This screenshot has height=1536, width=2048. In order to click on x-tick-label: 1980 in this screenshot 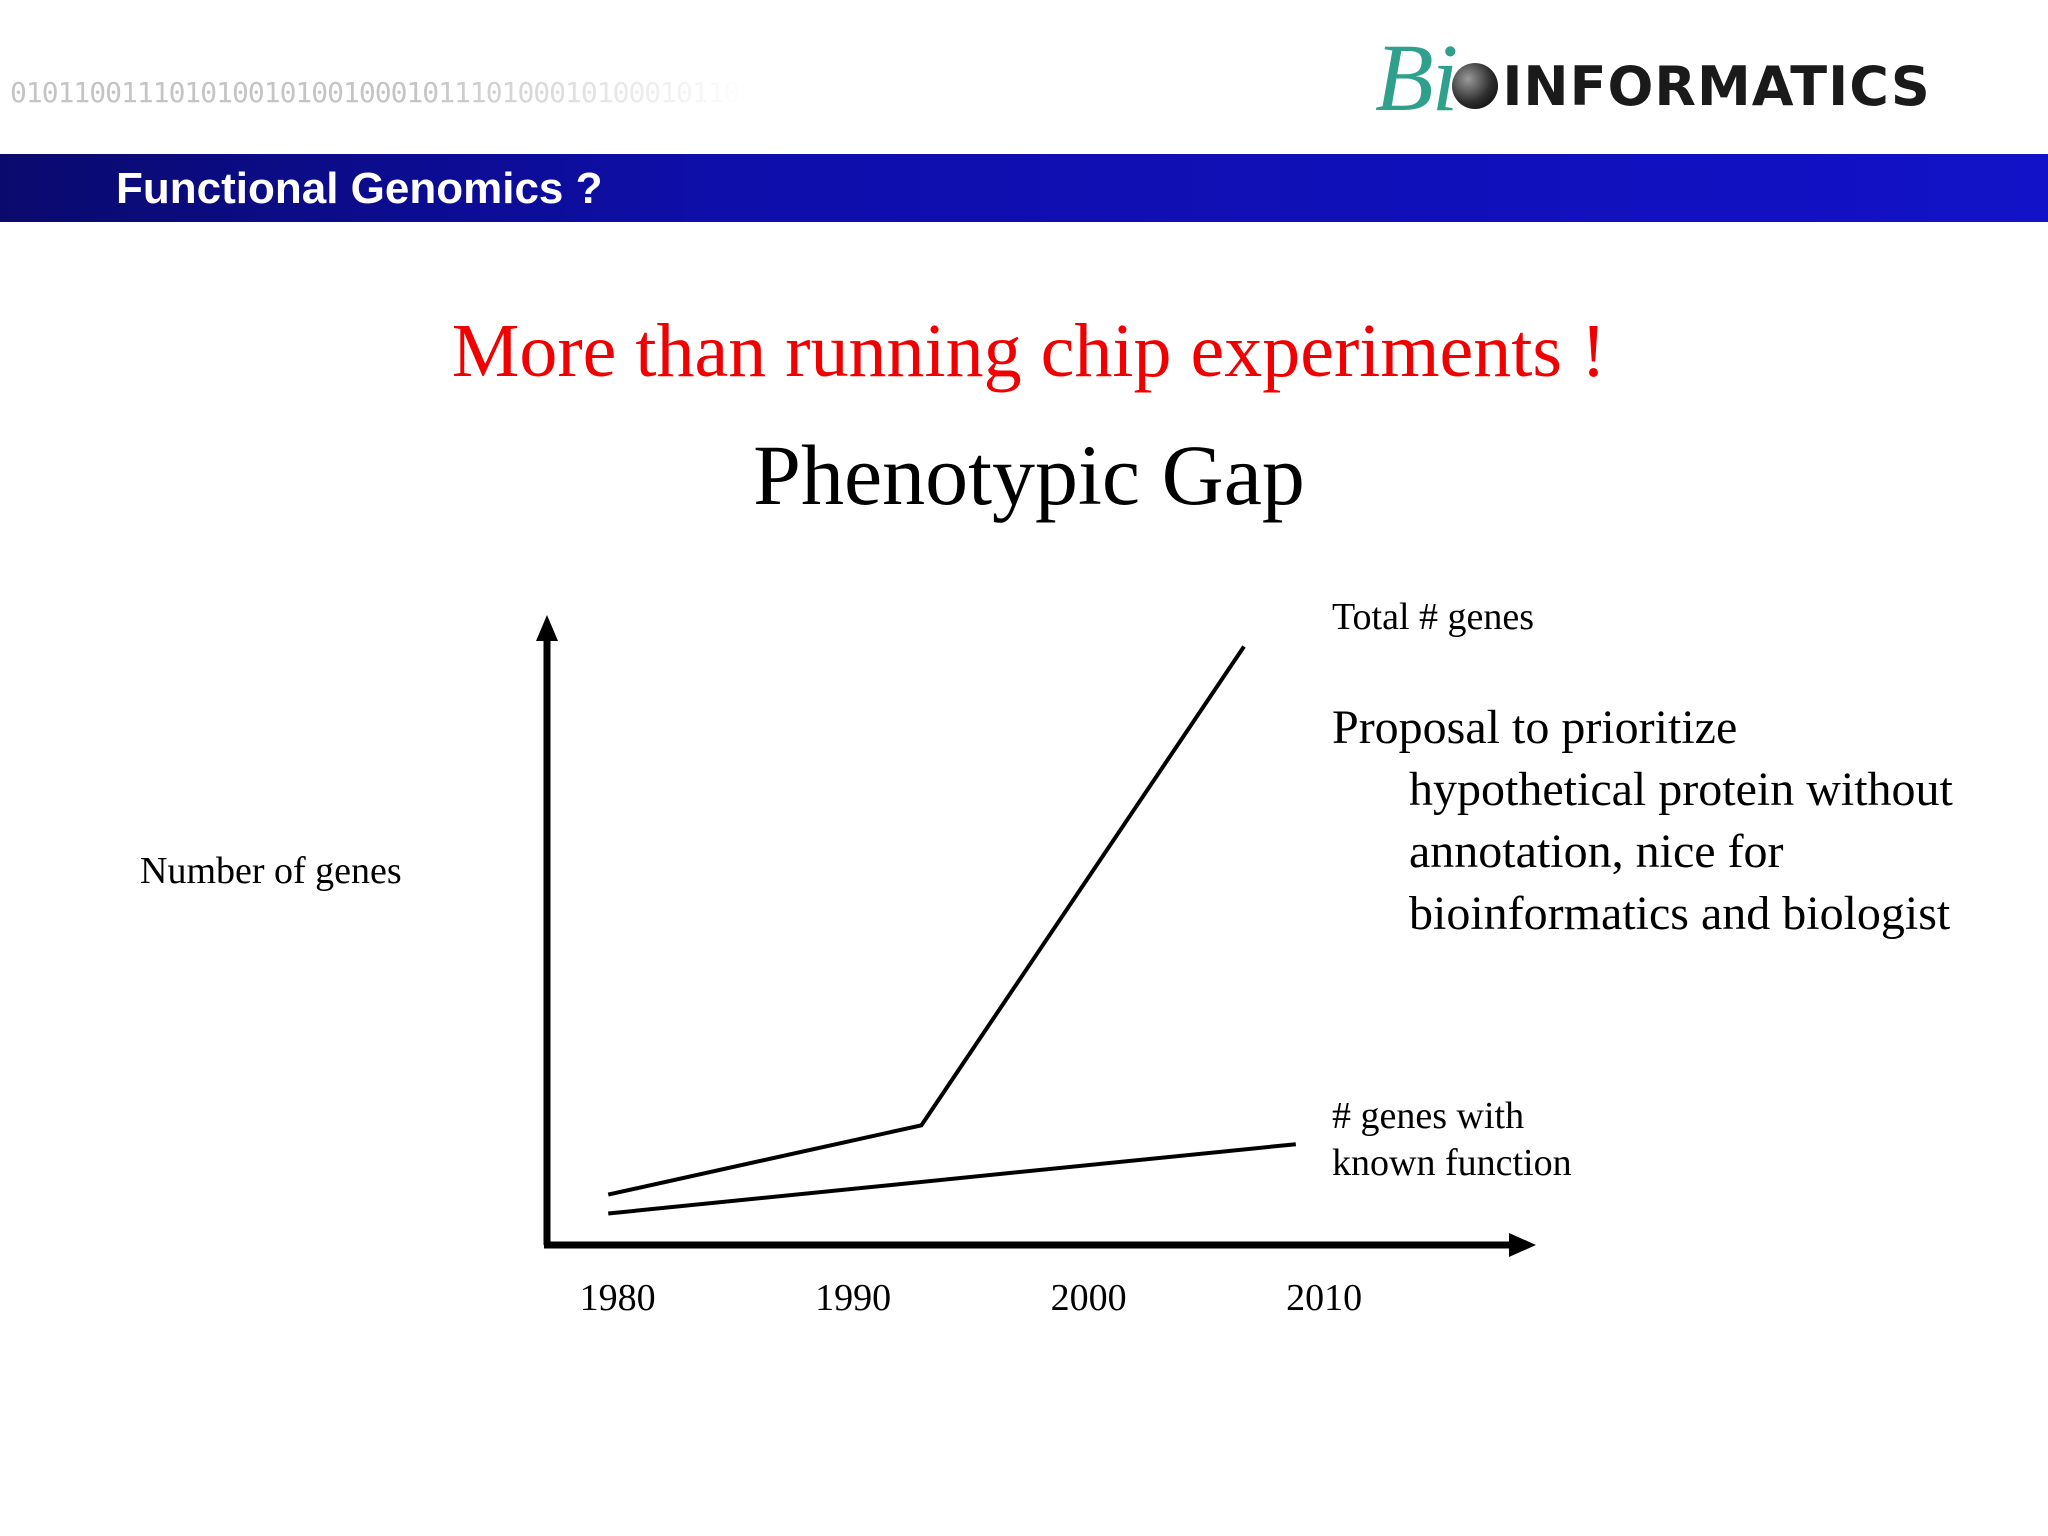, I will do `click(618, 1298)`.